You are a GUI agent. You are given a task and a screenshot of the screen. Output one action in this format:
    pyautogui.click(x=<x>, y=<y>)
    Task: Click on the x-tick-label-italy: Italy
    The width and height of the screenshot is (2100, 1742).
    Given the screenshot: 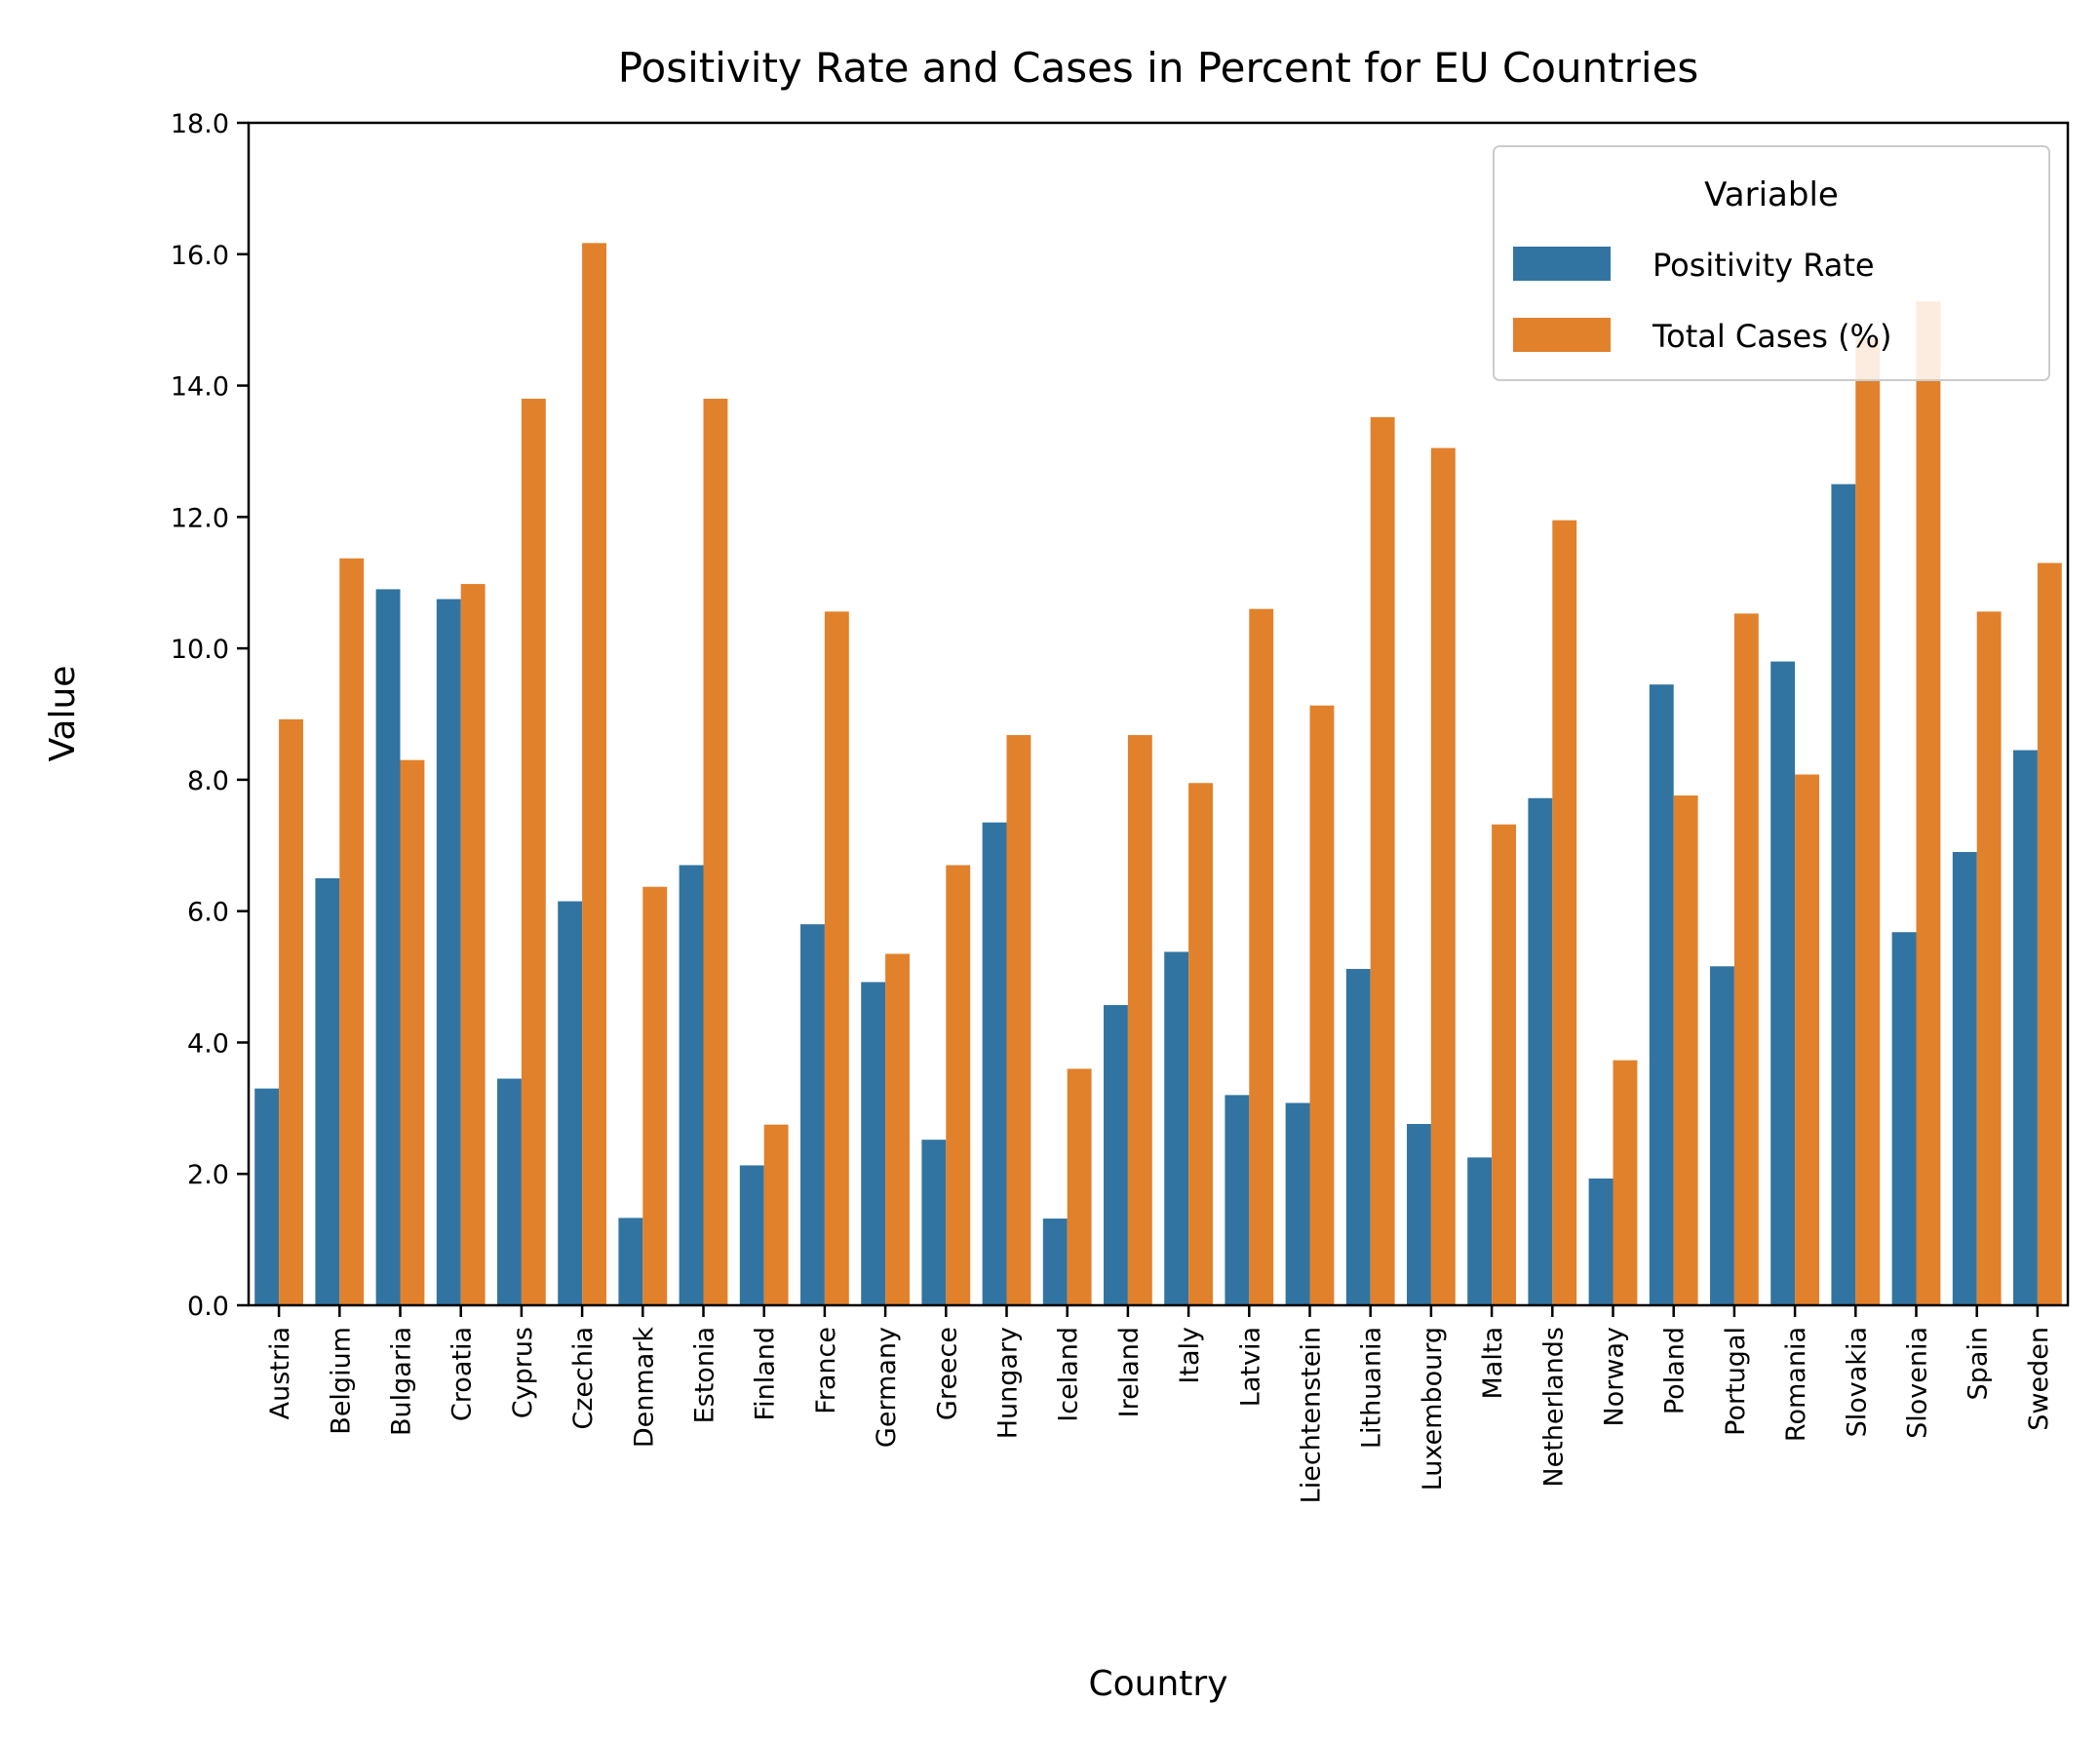 What is the action you would take?
    pyautogui.click(x=1190, y=1356)
    